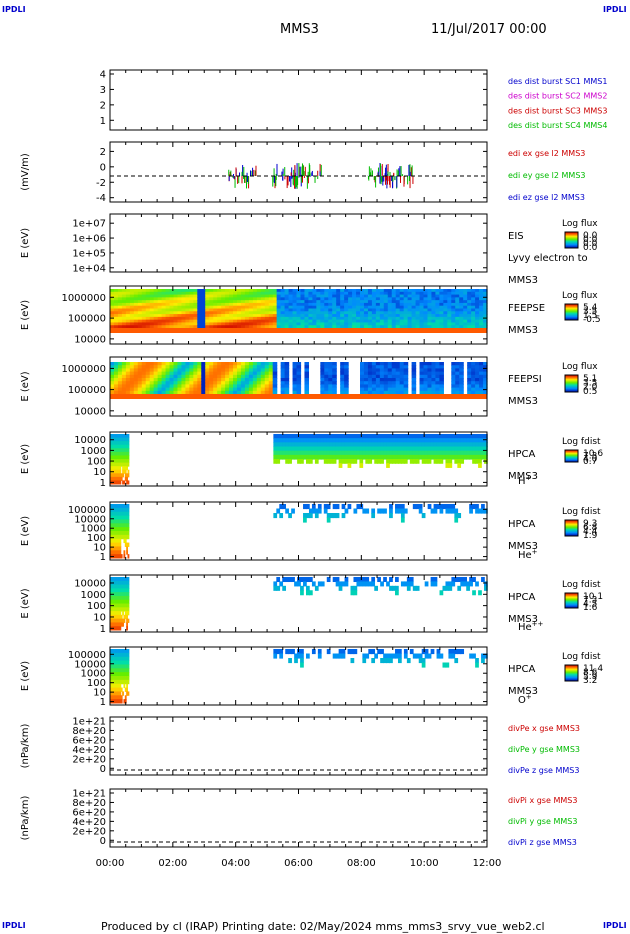  I want to click on colorbar, so click(571, 312).